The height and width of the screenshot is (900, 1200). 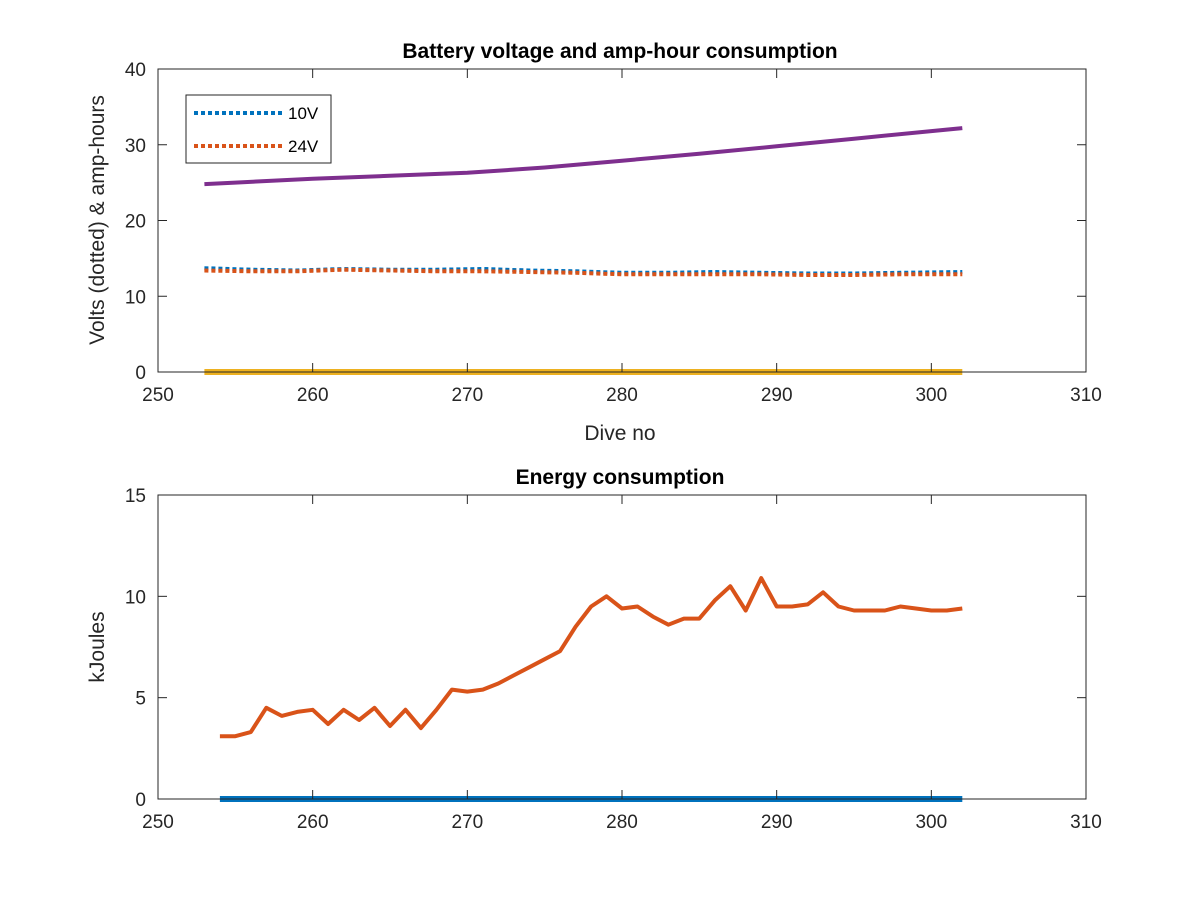 What do you see at coordinates (619, 51) in the screenshot?
I see `chart-title-battery: Battery voltage and amp-hour consumption` at bounding box center [619, 51].